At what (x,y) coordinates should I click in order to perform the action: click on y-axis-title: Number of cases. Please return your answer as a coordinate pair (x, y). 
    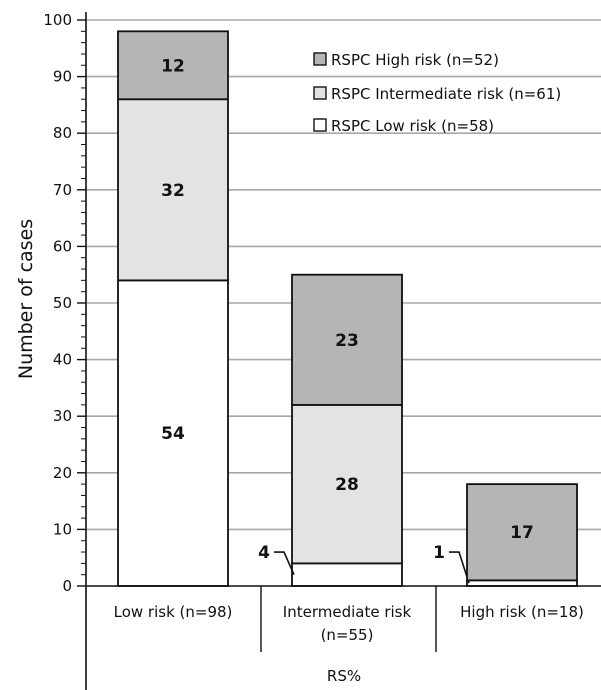
    Looking at the image, I should click on (26, 299).